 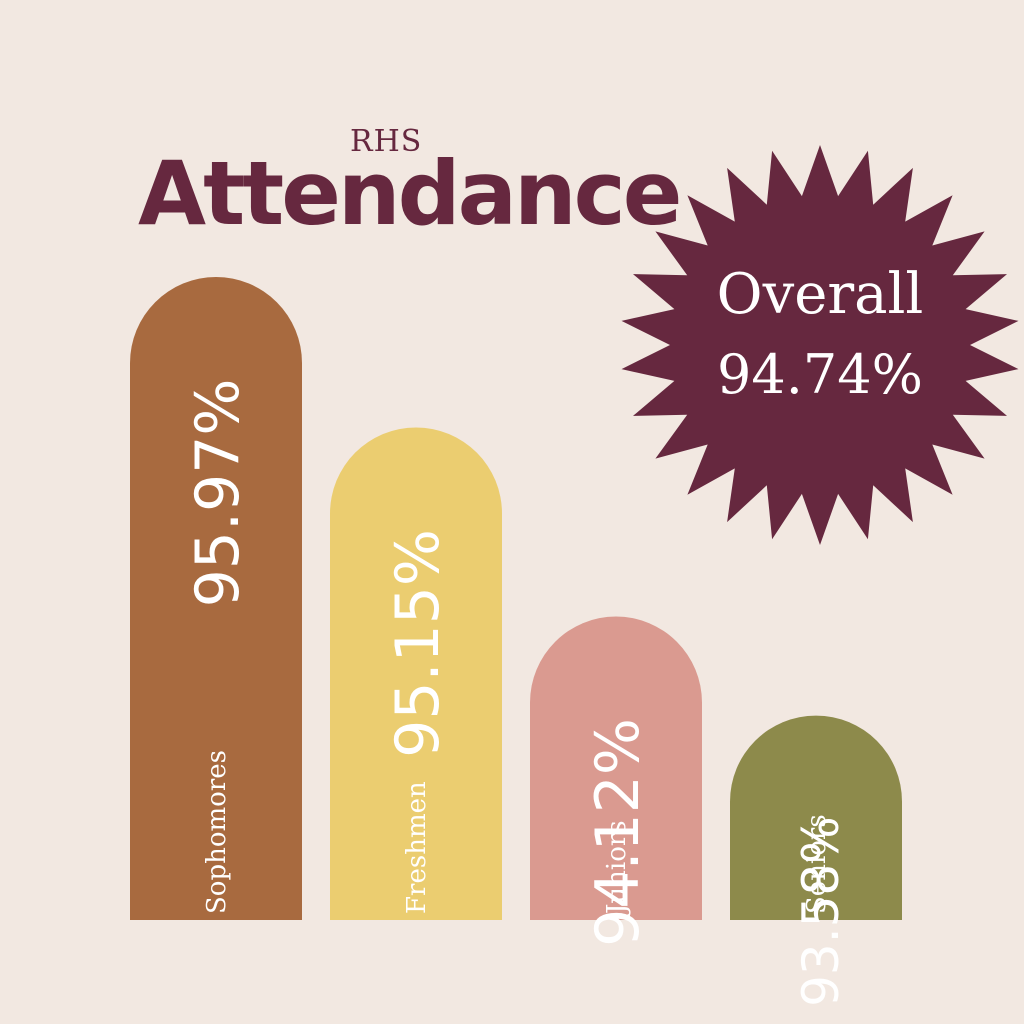 I want to click on overall-label: Overall, so click(x=820, y=294).